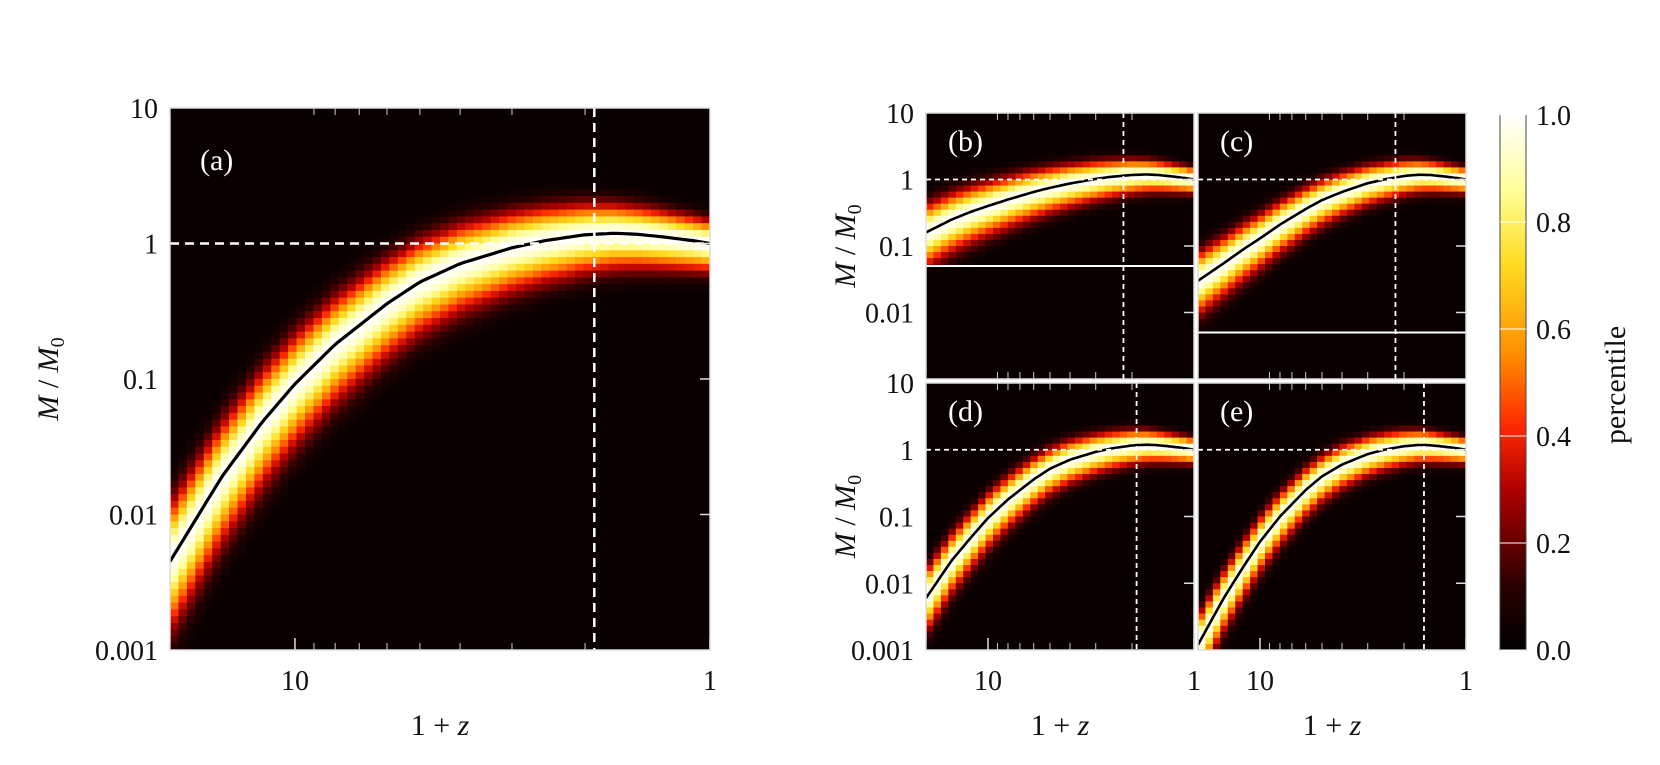 The image size is (1660, 765). What do you see at coordinates (965, 411) in the screenshot?
I see `panel-label: (d)` at bounding box center [965, 411].